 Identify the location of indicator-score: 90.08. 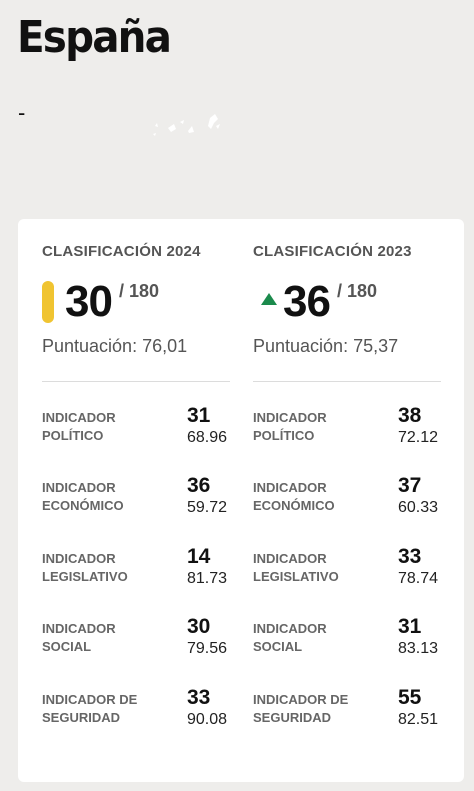
(207, 719).